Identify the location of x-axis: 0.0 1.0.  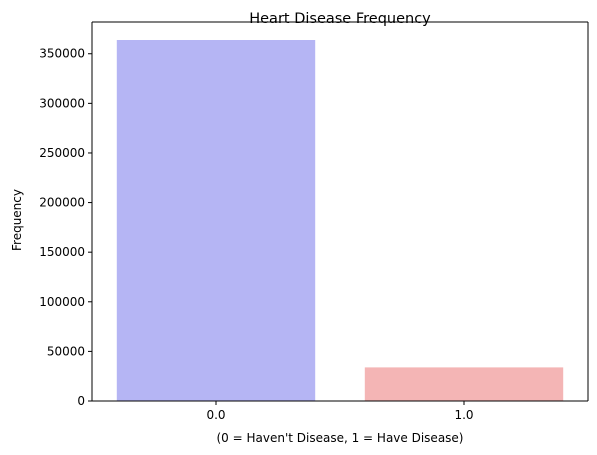
(340, 411).